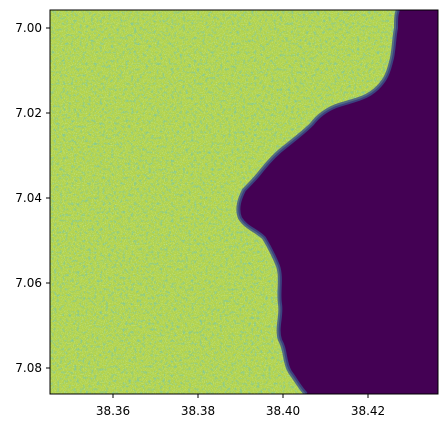 The image size is (446, 428). What do you see at coordinates (113, 411) in the screenshot?
I see `x-tick-label: 38.36` at bounding box center [113, 411].